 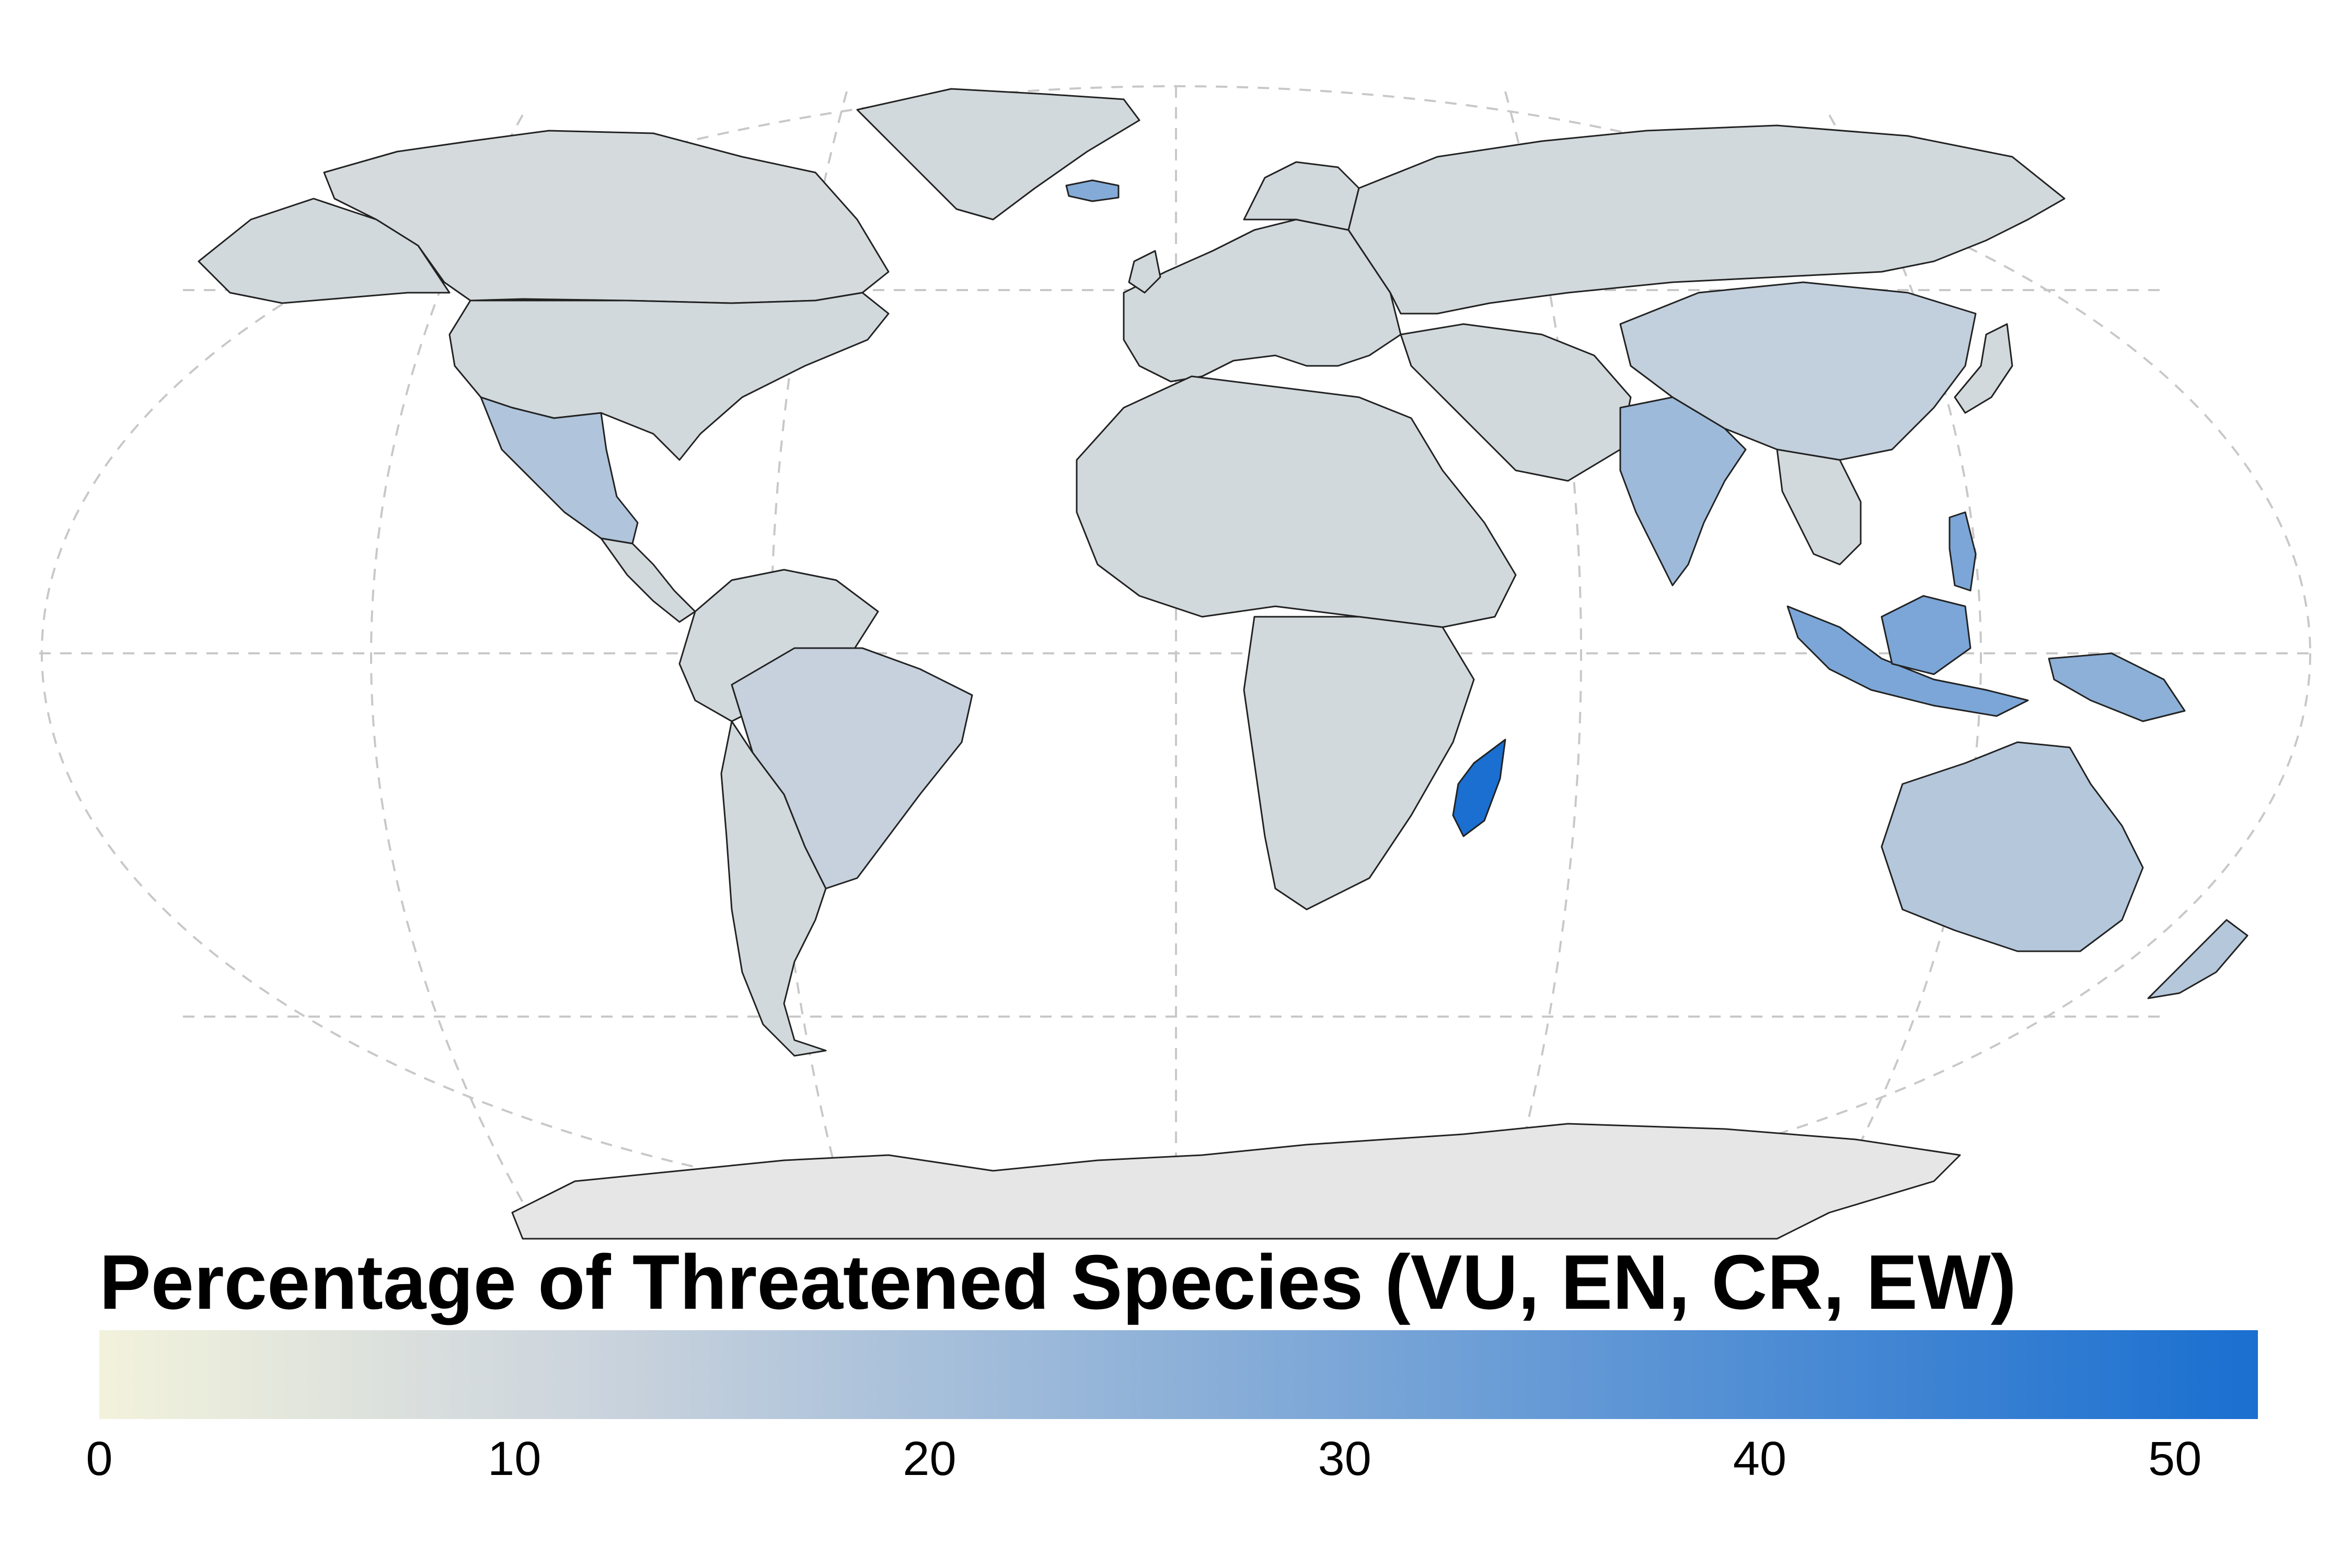 What do you see at coordinates (648, 580) in the screenshot?
I see `region-central-america` at bounding box center [648, 580].